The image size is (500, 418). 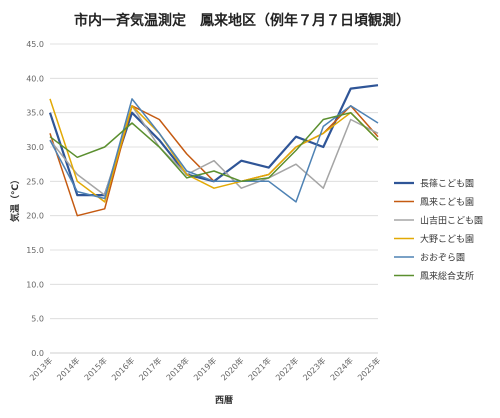 What do you see at coordinates (232, 368) in the screenshot?
I see `x-tick-label: 2020年` at bounding box center [232, 368].